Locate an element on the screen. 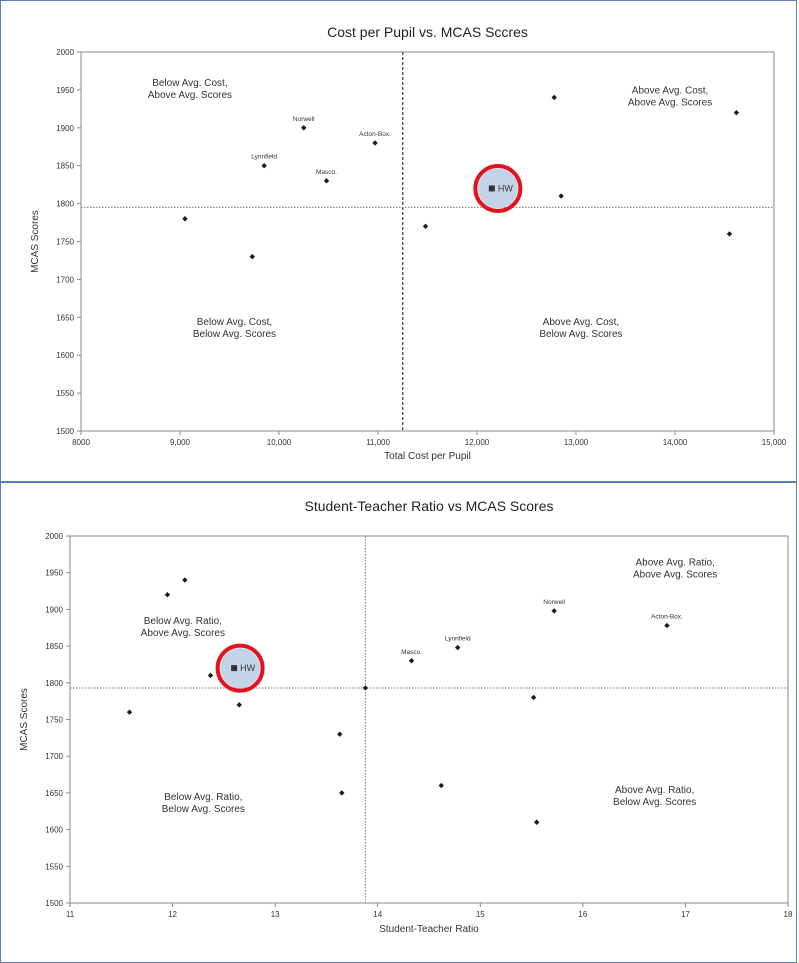 The image size is (799, 963). quadrant-label: Below Avg. Cost, Above Avg. Scores is located at coordinates (190, 89).